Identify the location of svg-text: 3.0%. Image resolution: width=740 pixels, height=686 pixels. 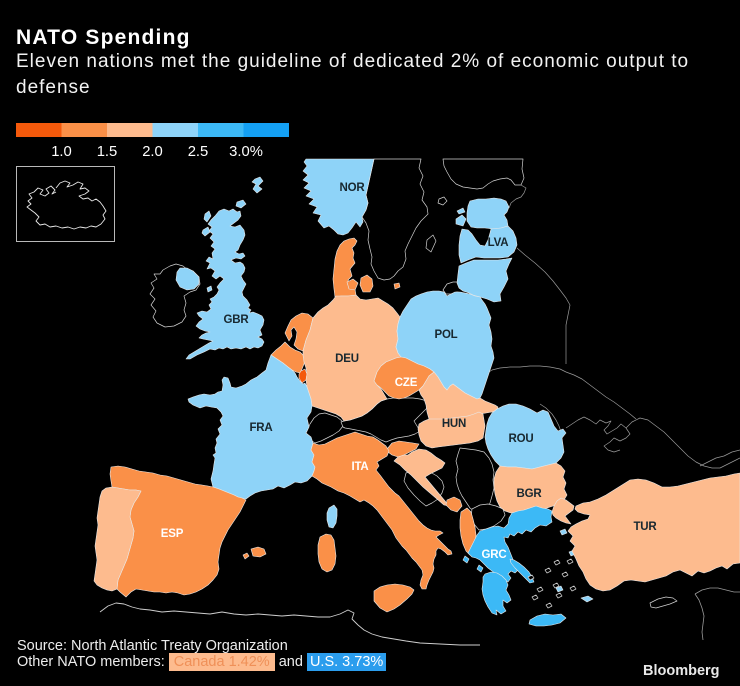
(246, 152).